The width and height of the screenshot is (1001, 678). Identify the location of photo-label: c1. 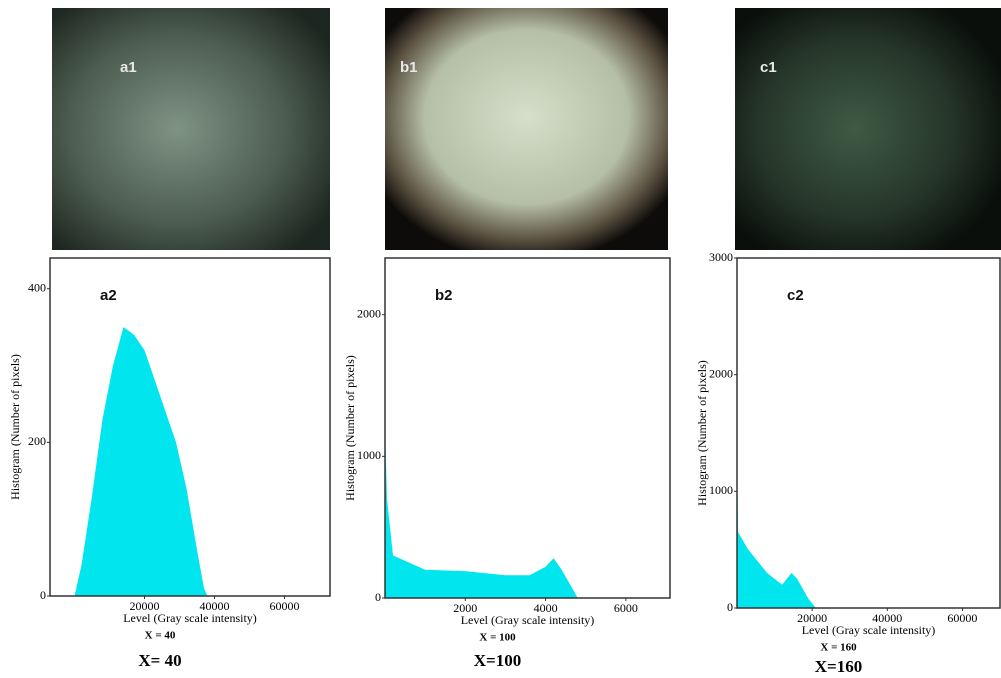
(768, 67).